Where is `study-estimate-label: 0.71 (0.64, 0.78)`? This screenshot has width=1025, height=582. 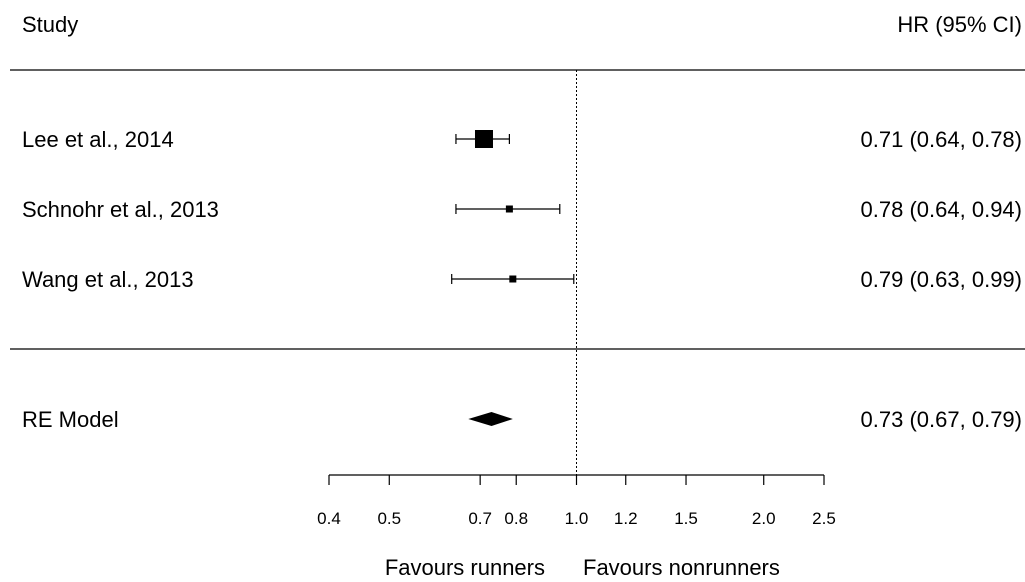
study-estimate-label: 0.71 (0.64, 0.78) is located at coordinates (941, 139).